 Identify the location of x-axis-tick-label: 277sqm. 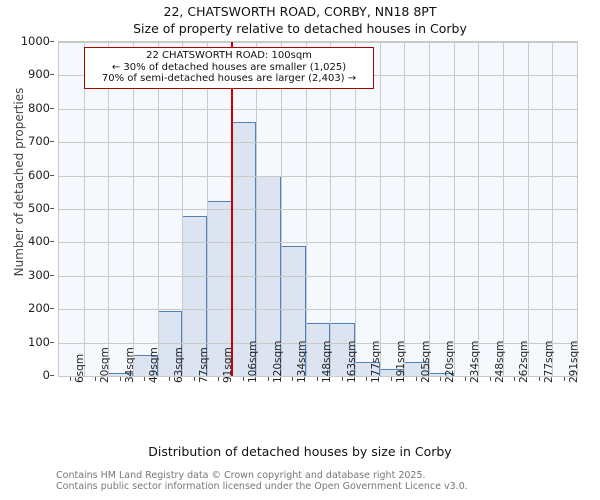
(549, 361).